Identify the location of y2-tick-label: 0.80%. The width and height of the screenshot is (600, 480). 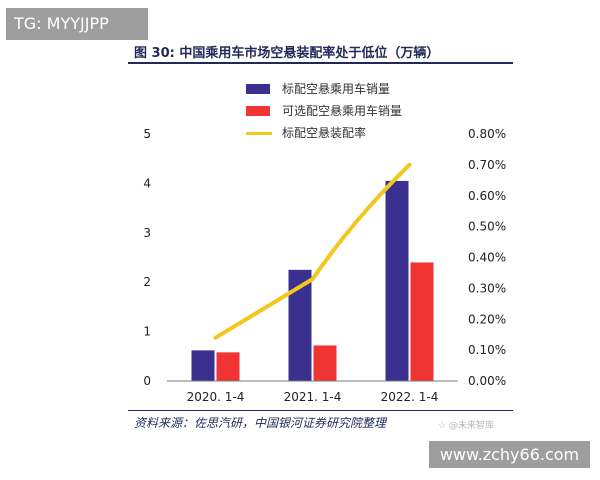
(487, 134).